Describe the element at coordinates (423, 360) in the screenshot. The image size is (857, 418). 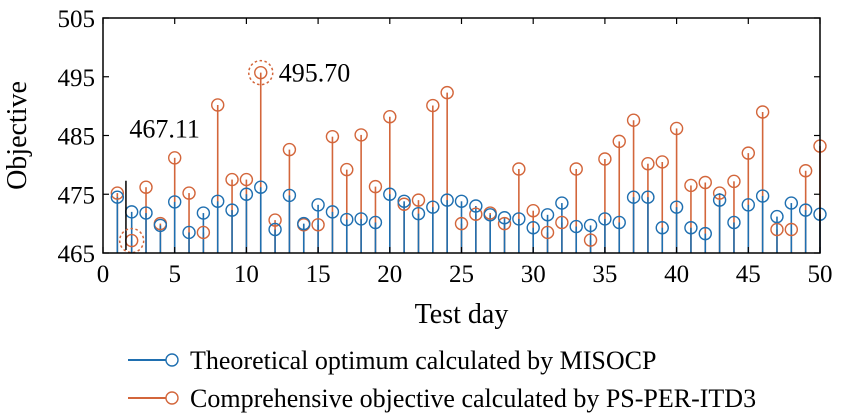
I see `legend-label-misocp: Theoretical optimum calculated by MISOCP` at that location.